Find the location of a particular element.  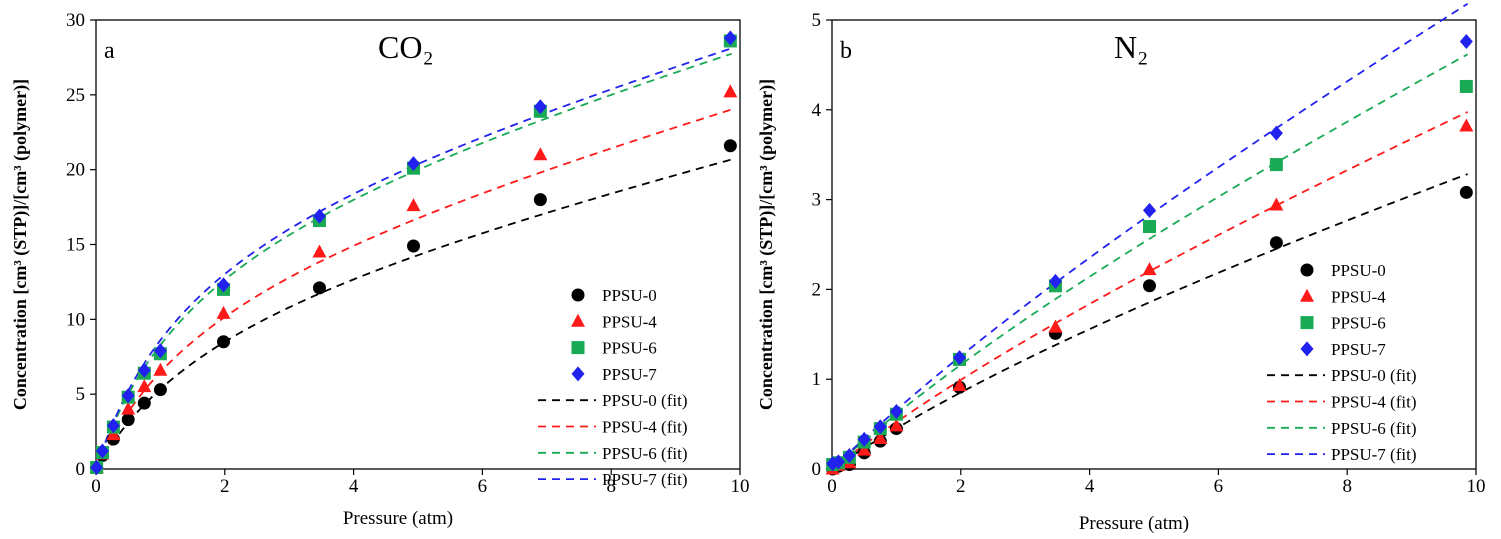

panel-label: a is located at coordinates (109, 51).